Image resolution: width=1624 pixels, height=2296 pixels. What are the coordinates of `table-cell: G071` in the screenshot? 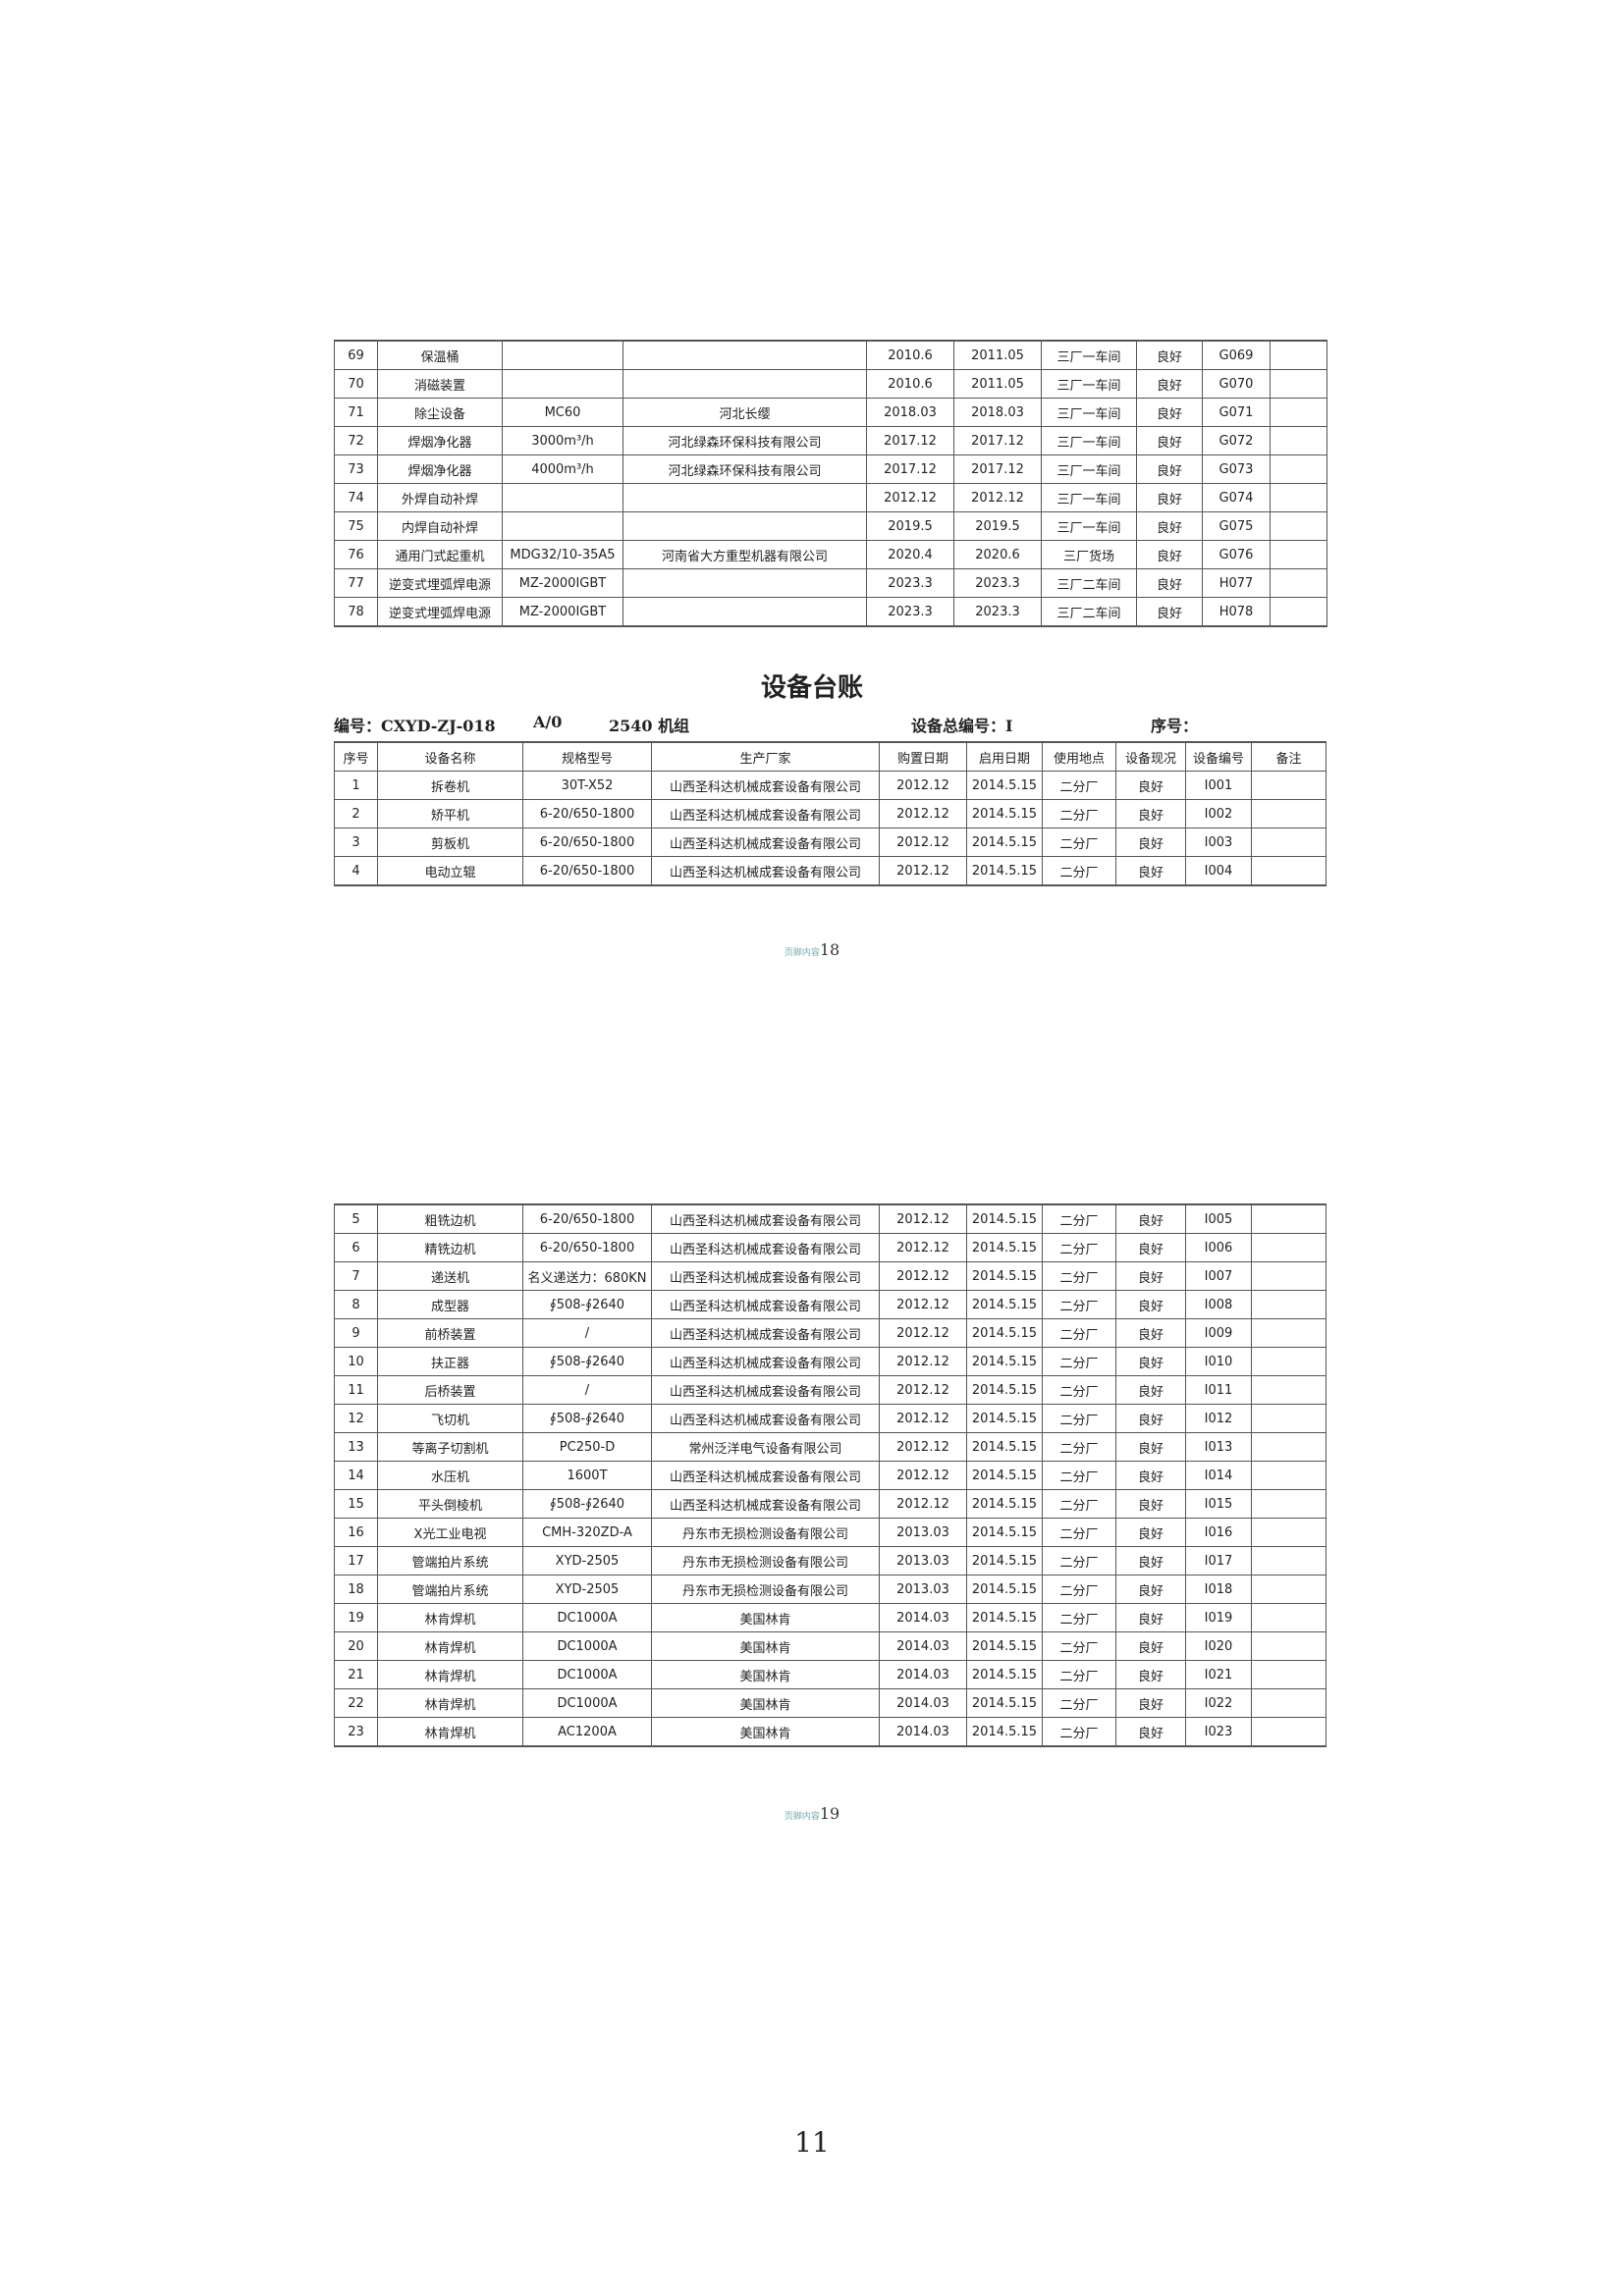 It's located at (1236, 412).